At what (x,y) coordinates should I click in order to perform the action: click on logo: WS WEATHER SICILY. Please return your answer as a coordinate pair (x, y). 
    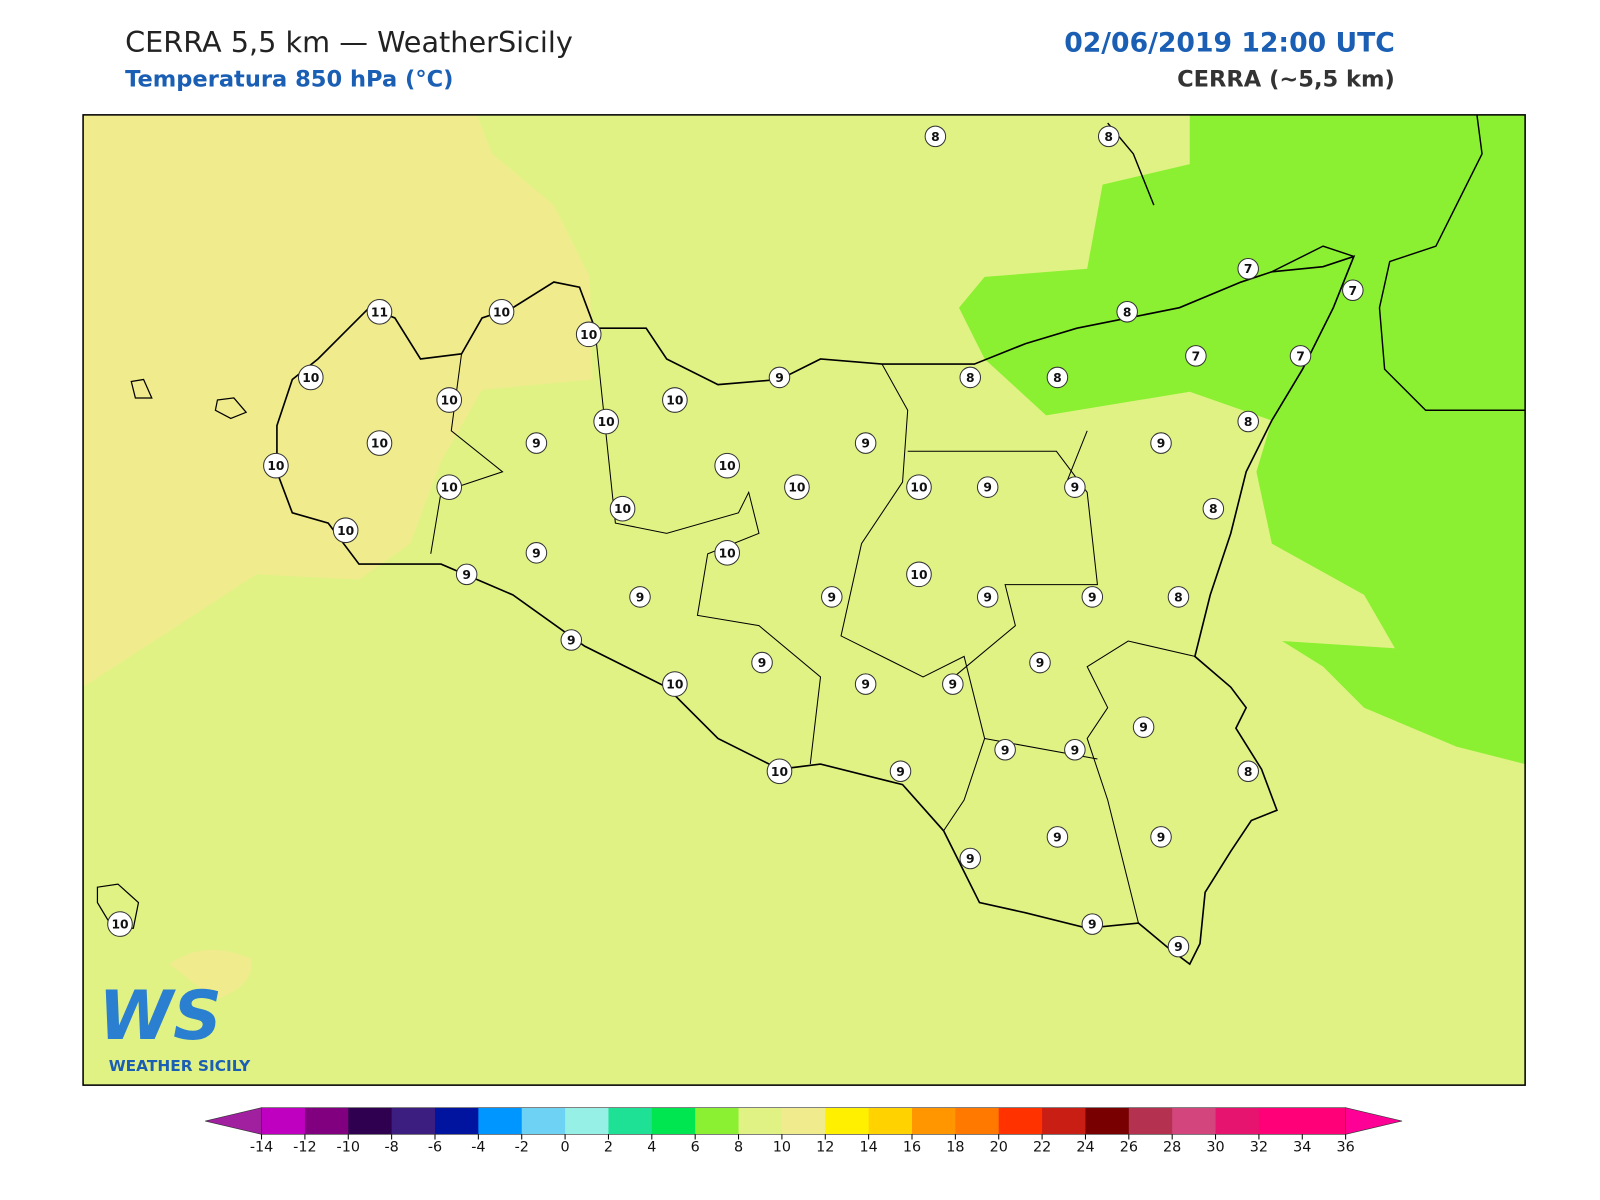
    Looking at the image, I should click on (174, 1025).